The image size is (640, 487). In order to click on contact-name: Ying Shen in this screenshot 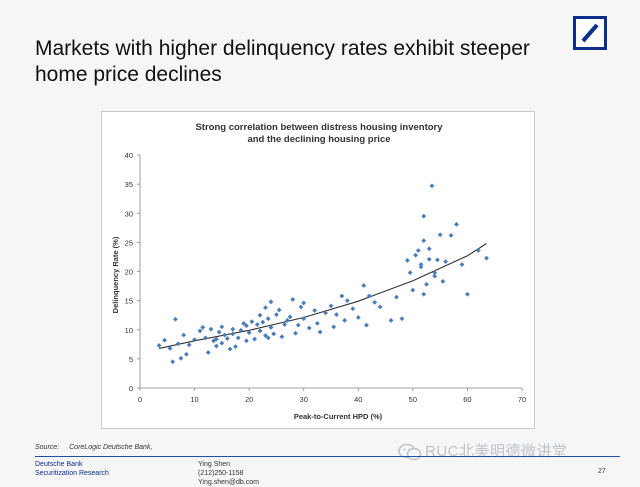, I will do `click(214, 464)`.